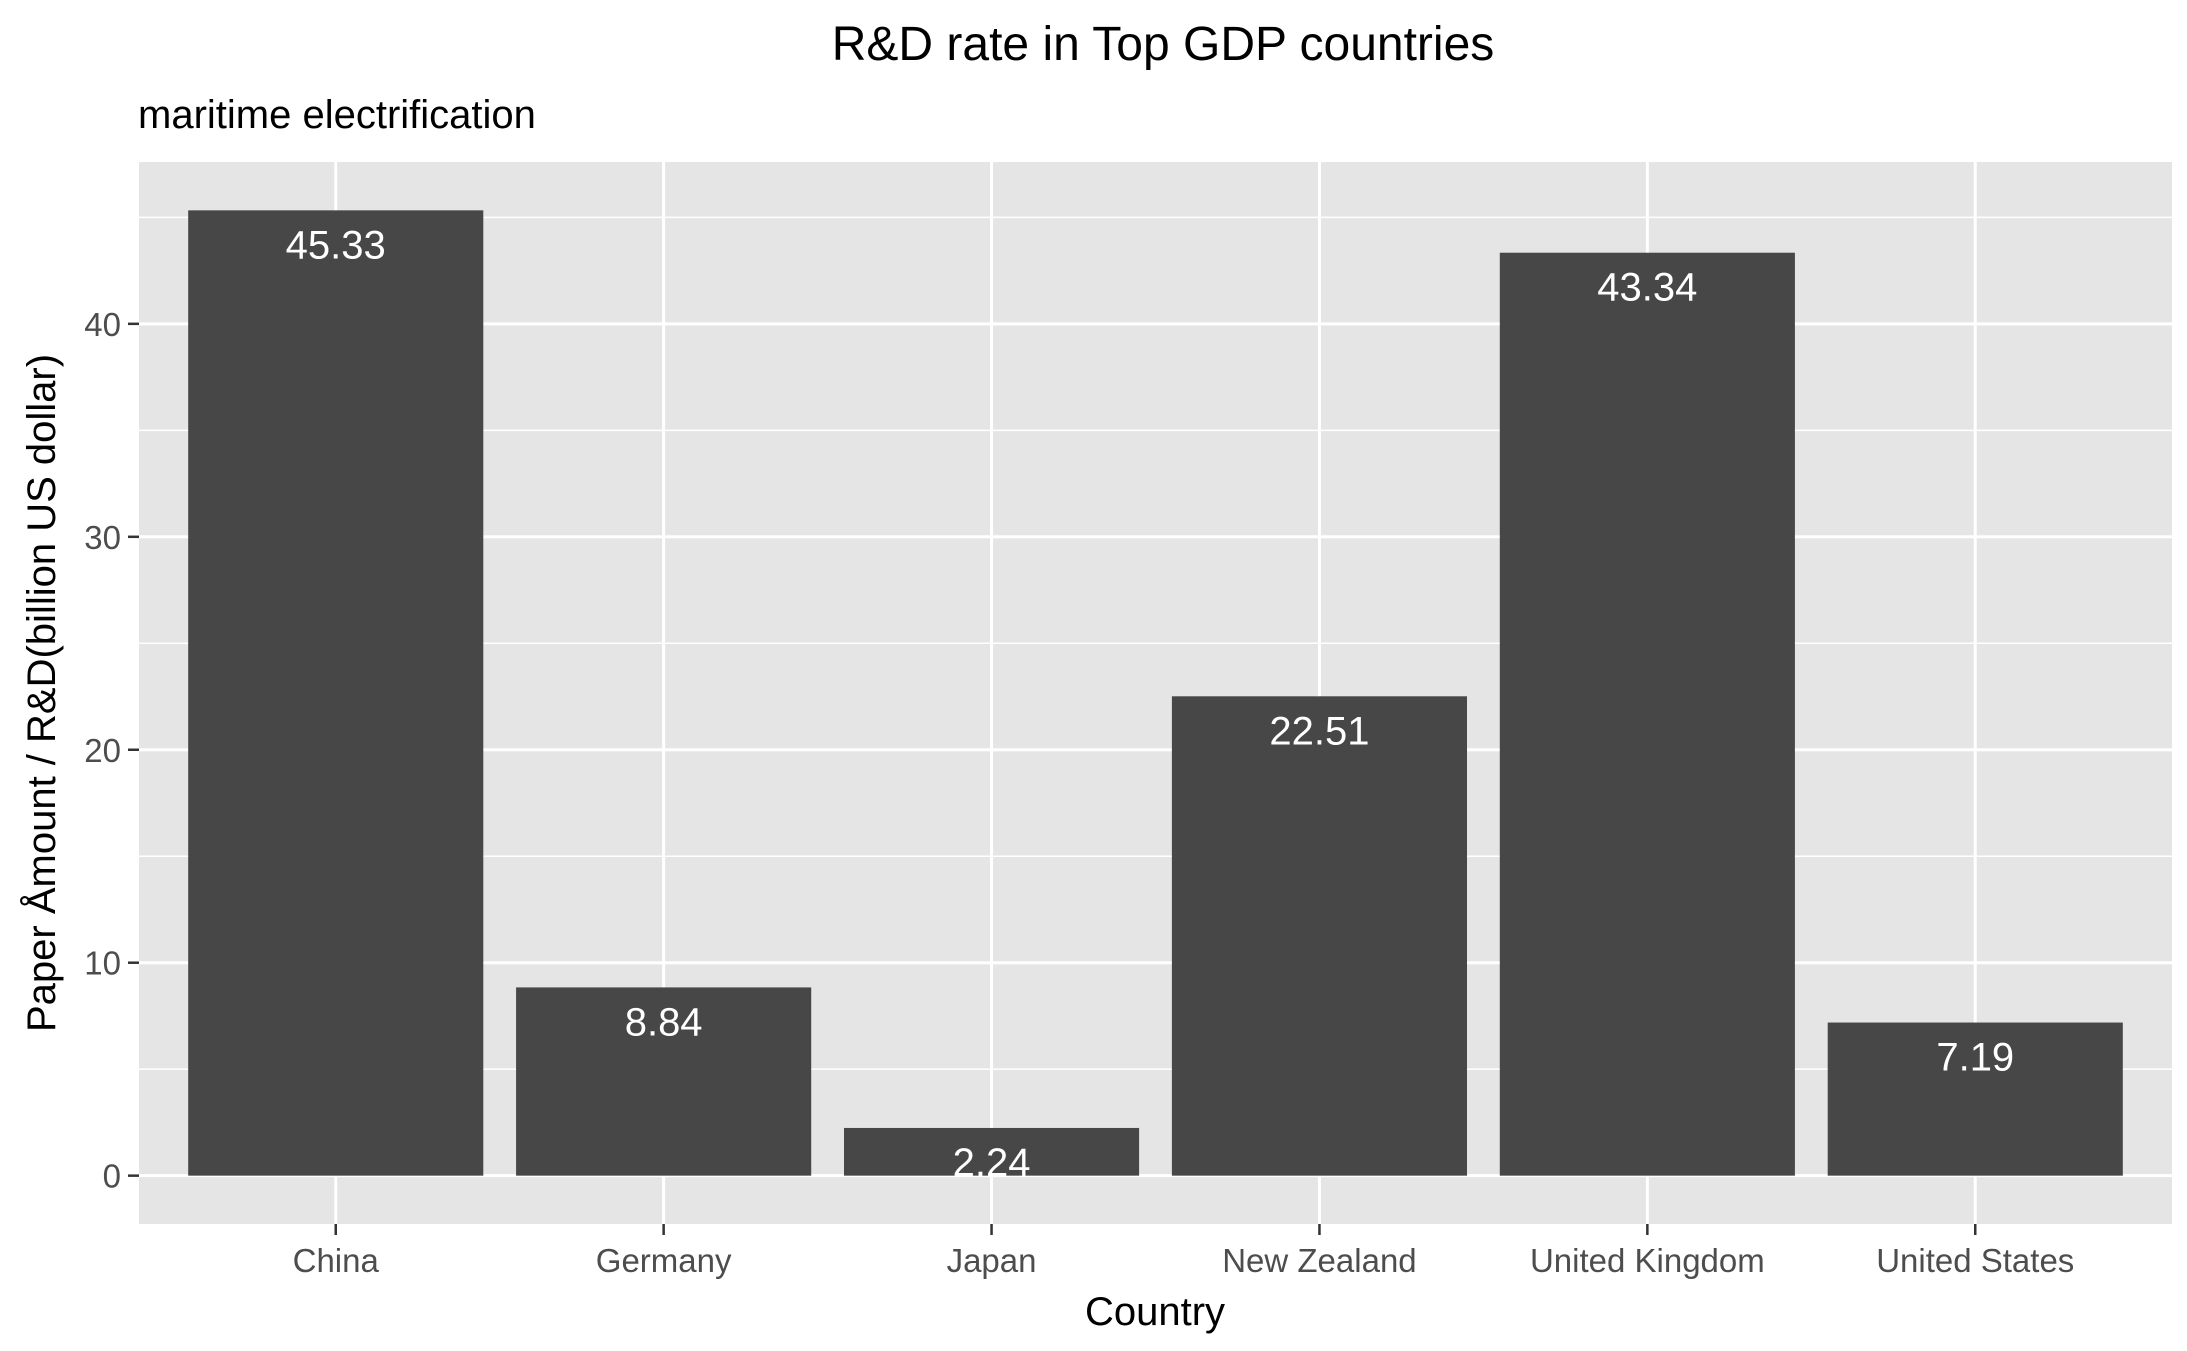 The height and width of the screenshot is (1351, 2187). Describe the element at coordinates (664, 1260) in the screenshot. I see `x-tick-label: Germany` at that location.